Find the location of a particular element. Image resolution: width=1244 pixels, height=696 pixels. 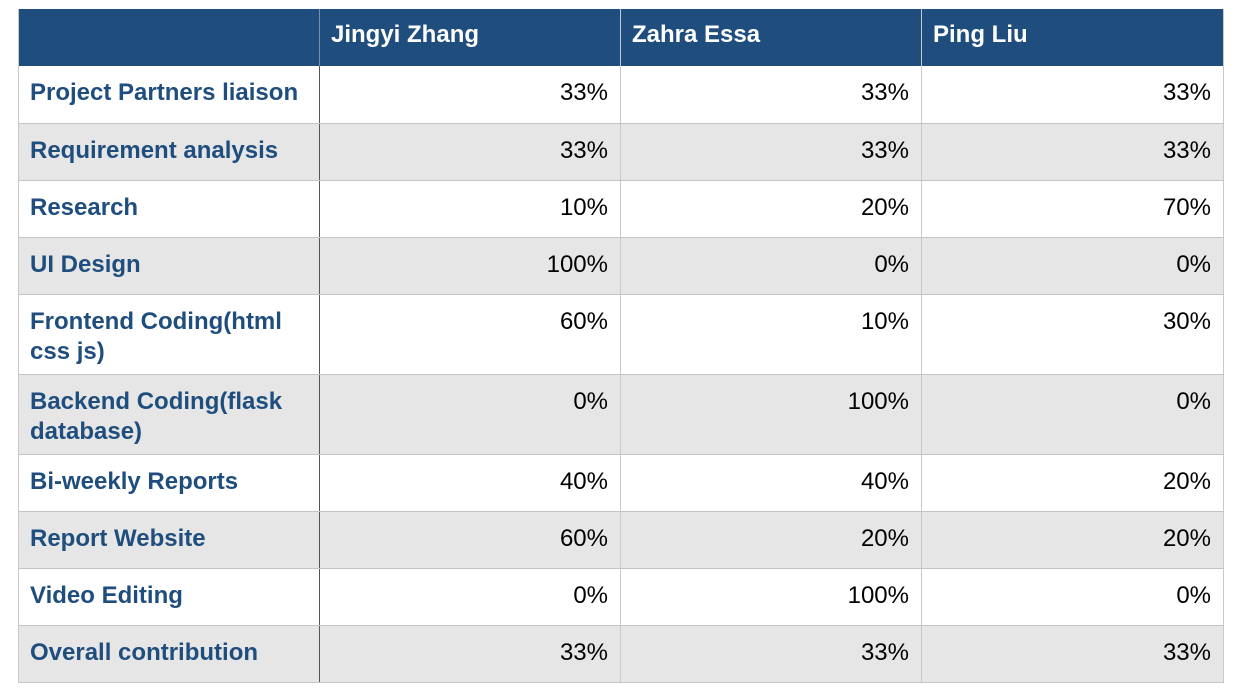

header-cell-corner is located at coordinates (169, 37).